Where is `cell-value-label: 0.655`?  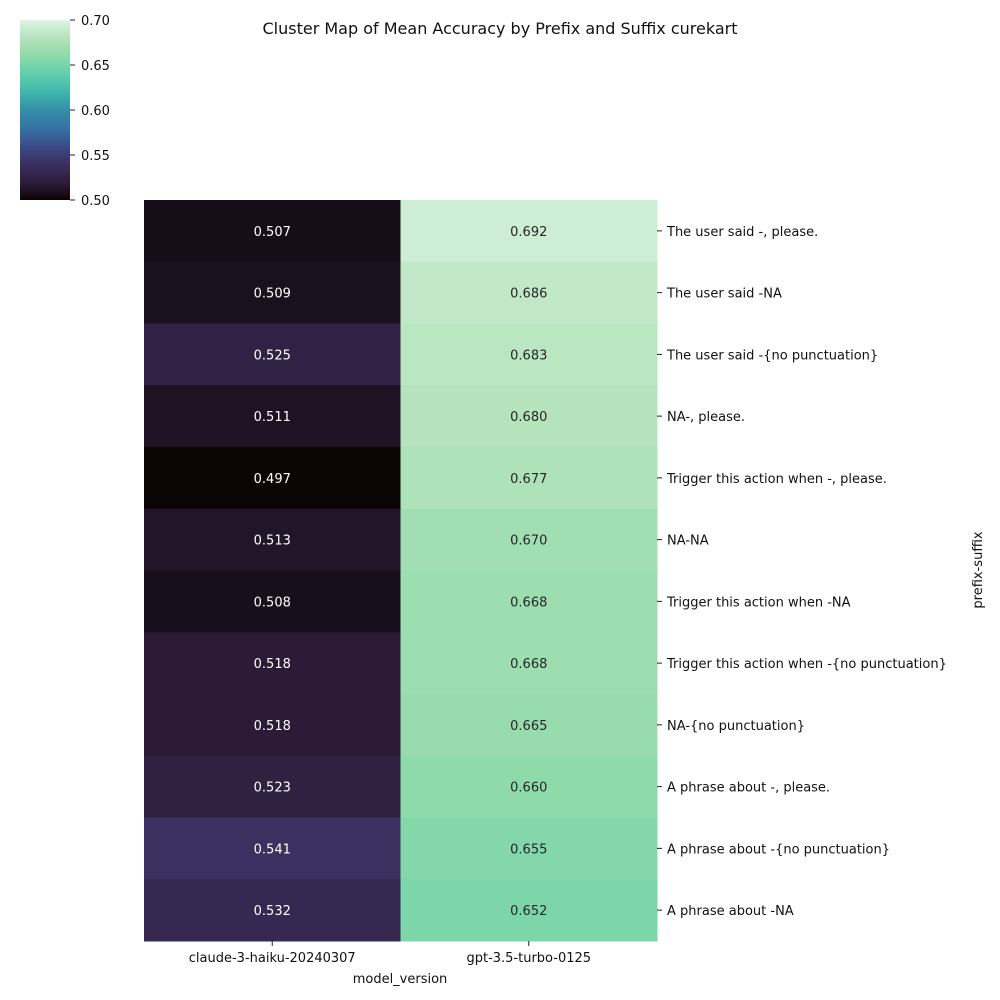 cell-value-label: 0.655 is located at coordinates (528, 849).